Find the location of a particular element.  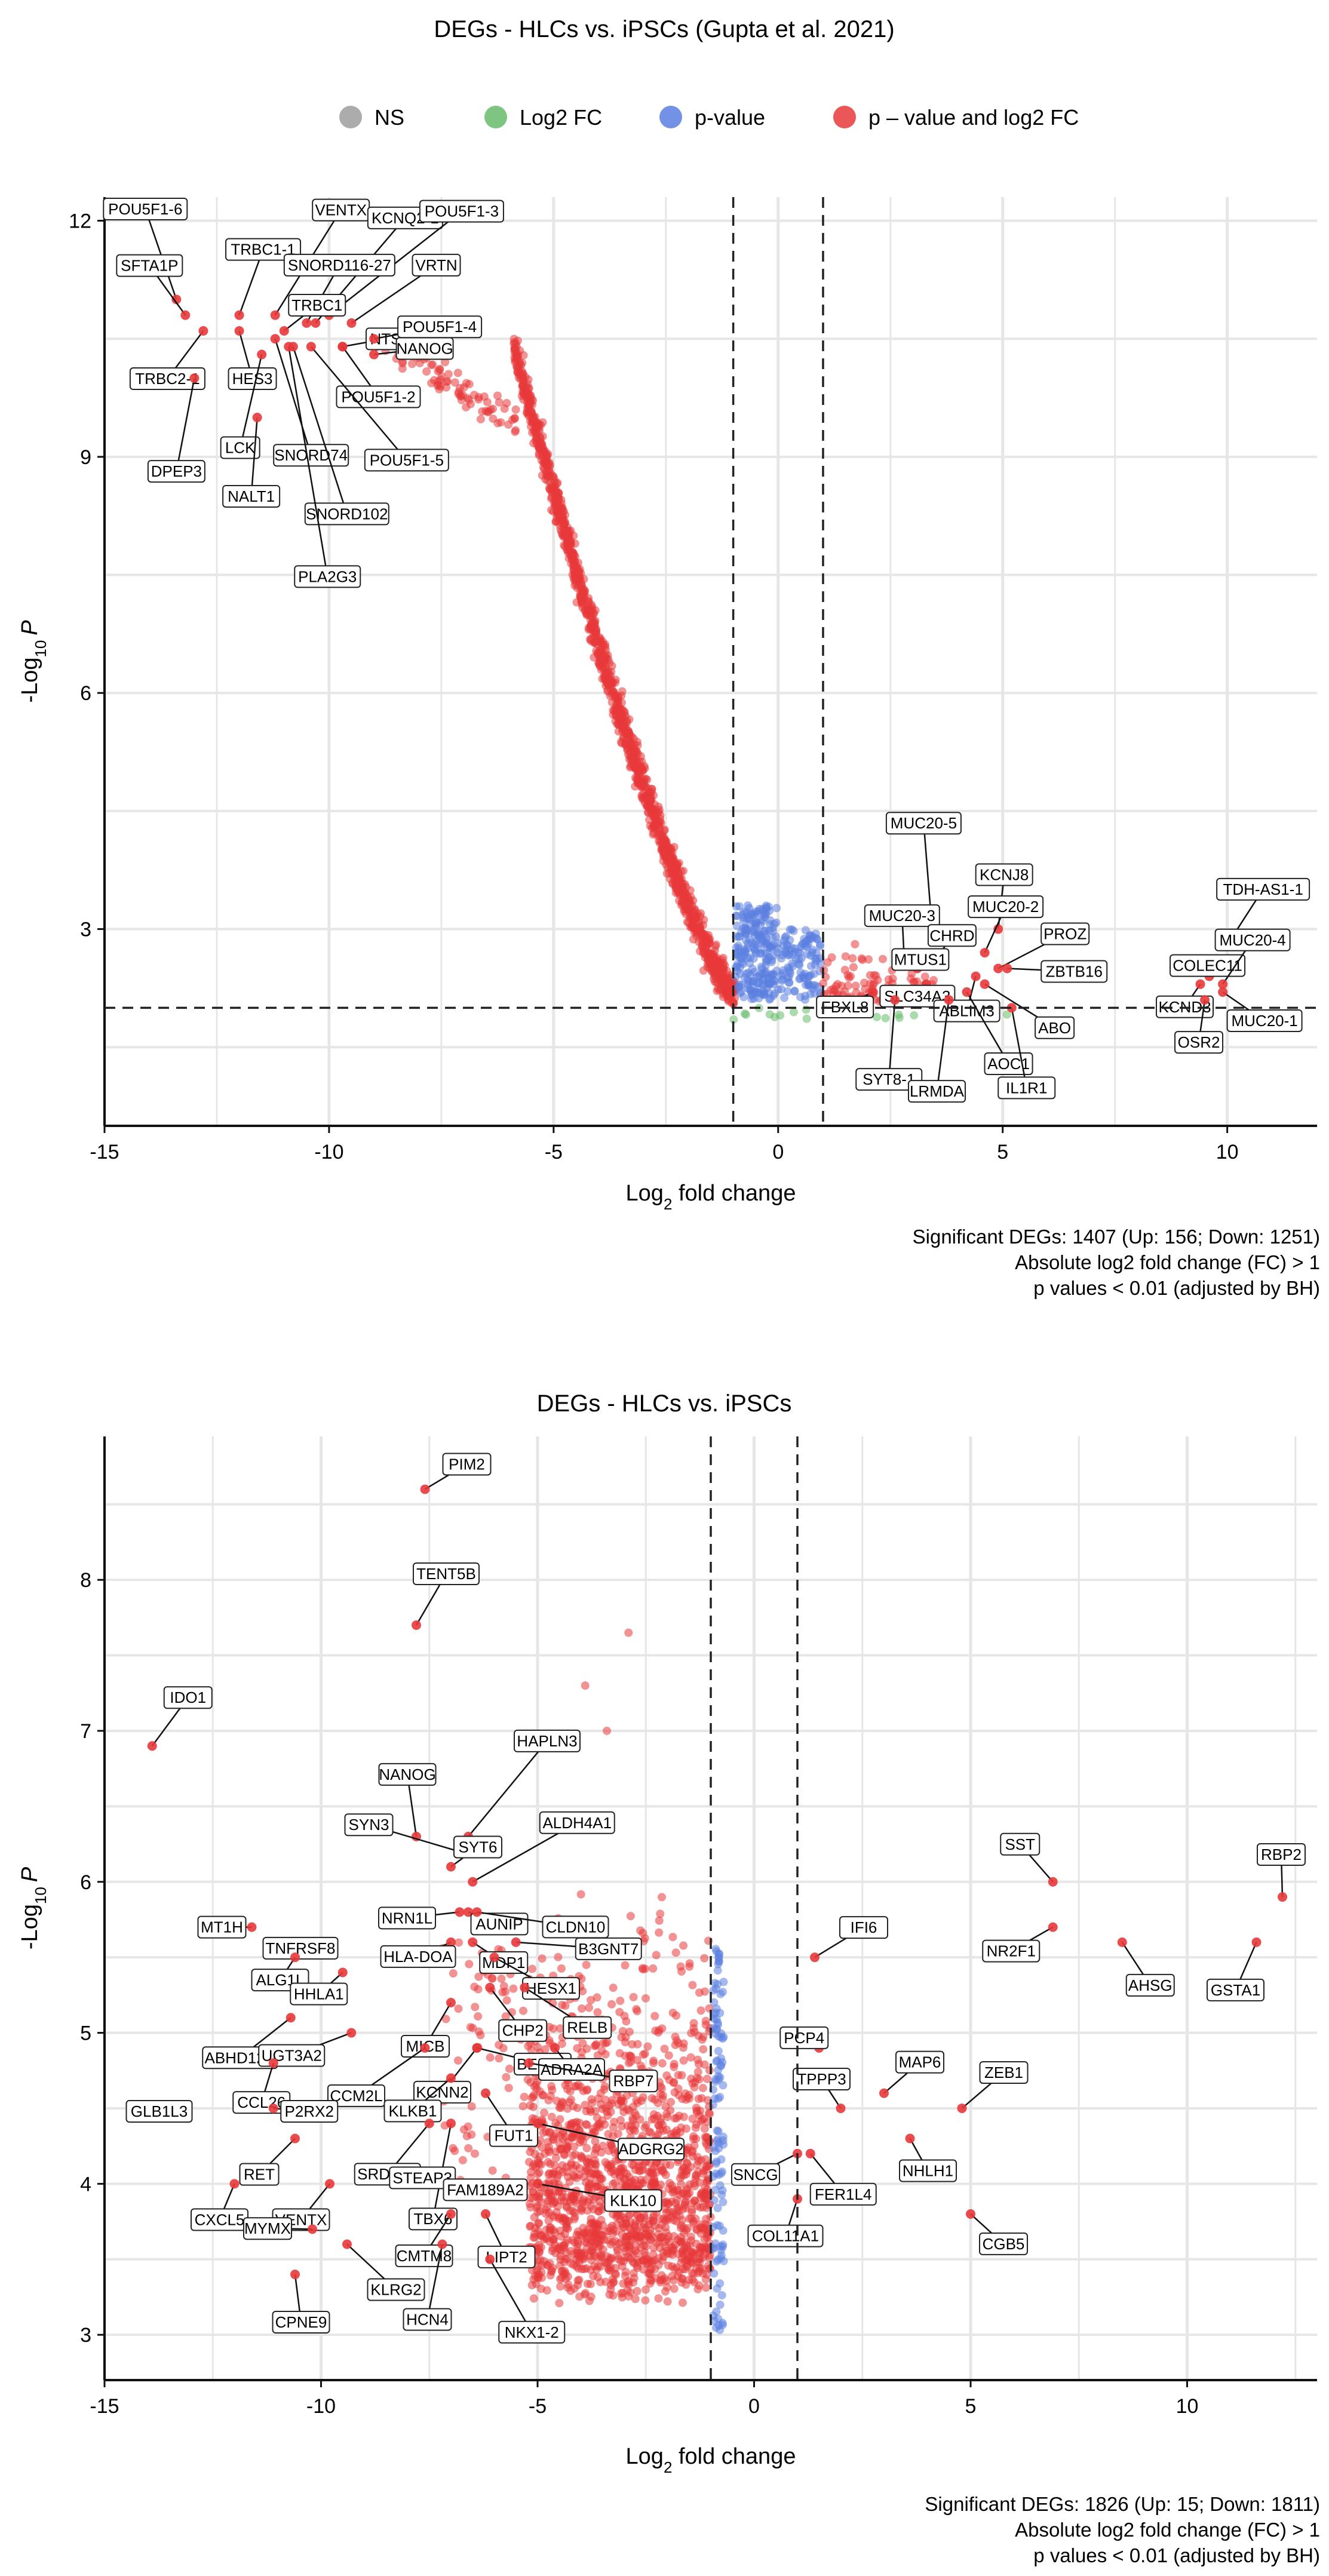

label-connector is located at coordinates (358, 403).